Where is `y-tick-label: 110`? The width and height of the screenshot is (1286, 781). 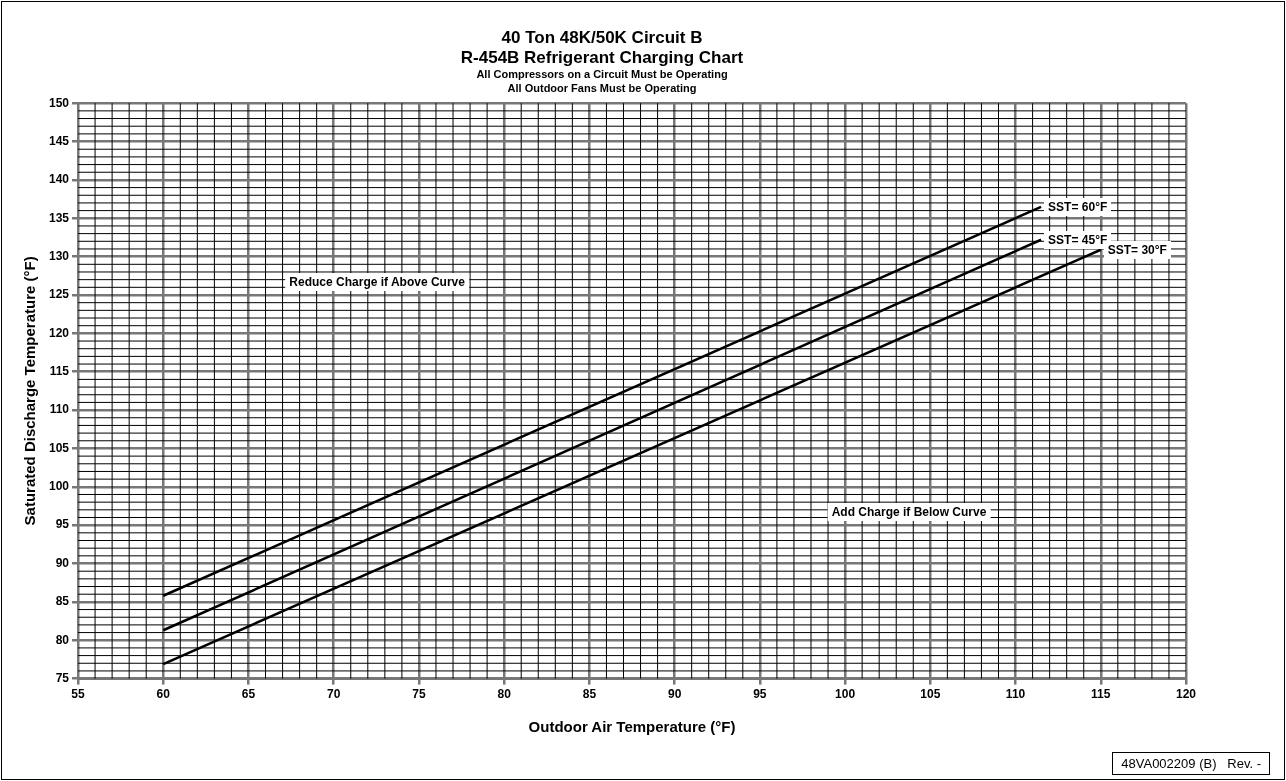 y-tick-label: 110 is located at coordinates (59, 409).